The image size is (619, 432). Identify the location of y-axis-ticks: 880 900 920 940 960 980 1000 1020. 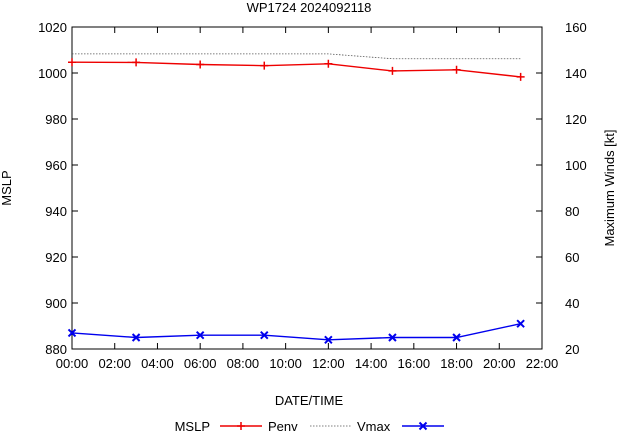
(58, 188).